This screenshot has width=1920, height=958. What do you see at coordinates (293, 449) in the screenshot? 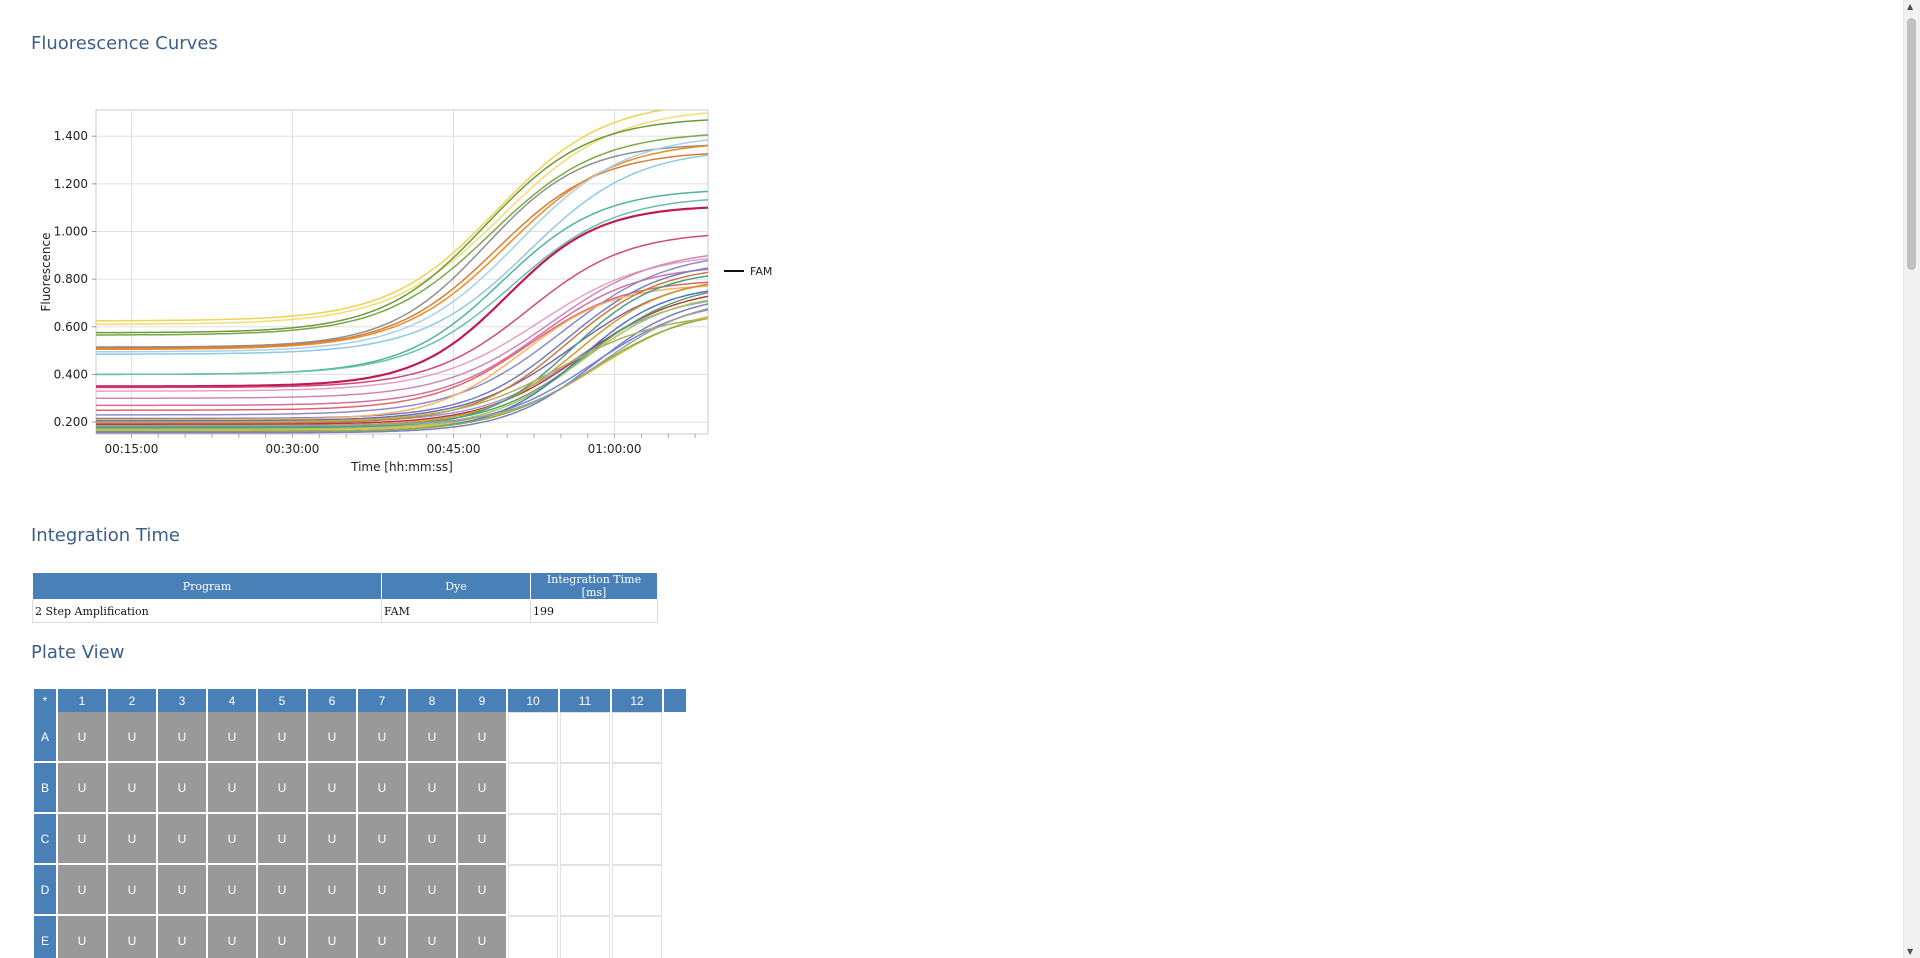
I see `x-tick-label: 00:30:00` at bounding box center [293, 449].